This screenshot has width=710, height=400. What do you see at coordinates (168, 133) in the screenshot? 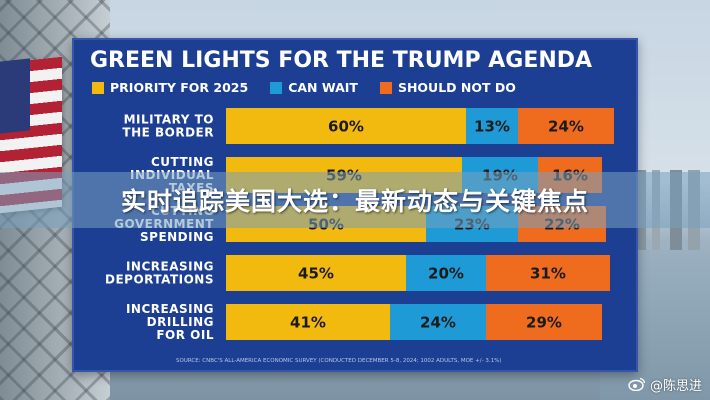
I see `category-label-military-to-the-border-line-2: THE BORDER` at bounding box center [168, 133].